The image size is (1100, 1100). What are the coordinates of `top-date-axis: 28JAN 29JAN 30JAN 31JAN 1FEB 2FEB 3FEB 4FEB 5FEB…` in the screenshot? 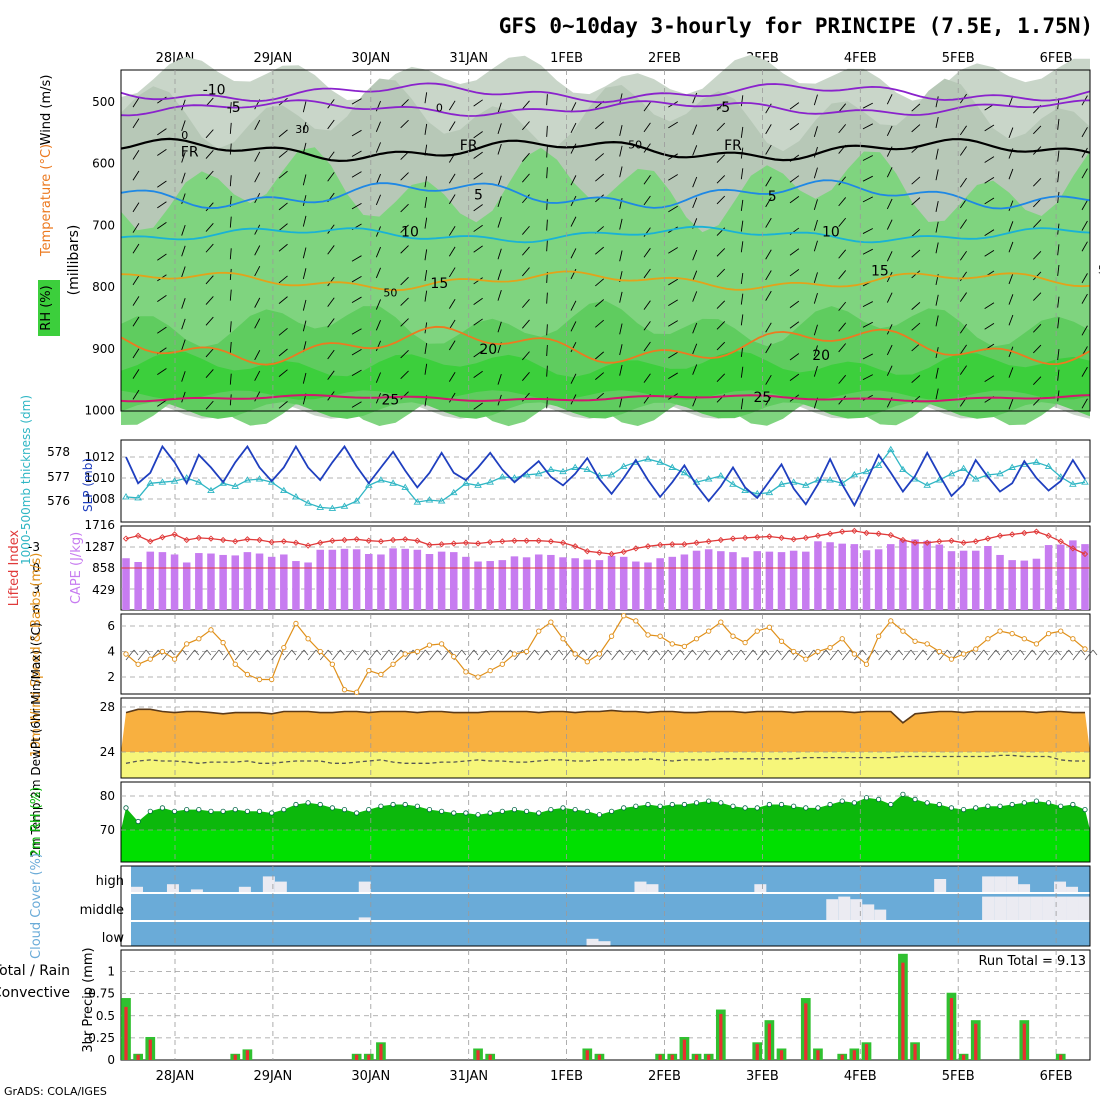 It's located at (614, 58).